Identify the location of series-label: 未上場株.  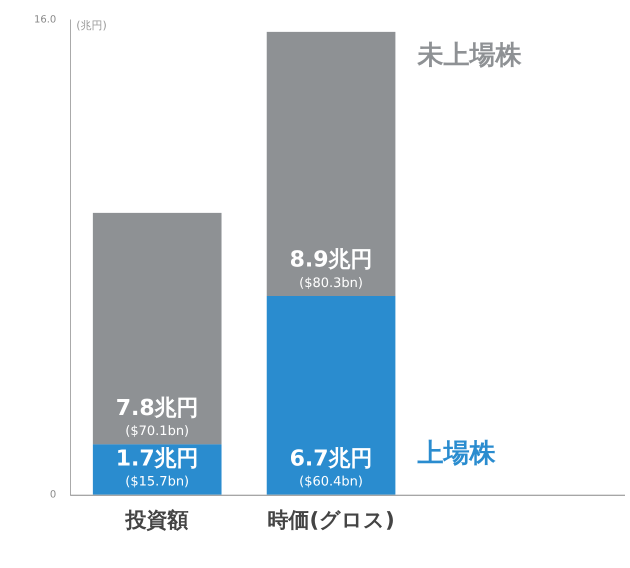
(469, 55).